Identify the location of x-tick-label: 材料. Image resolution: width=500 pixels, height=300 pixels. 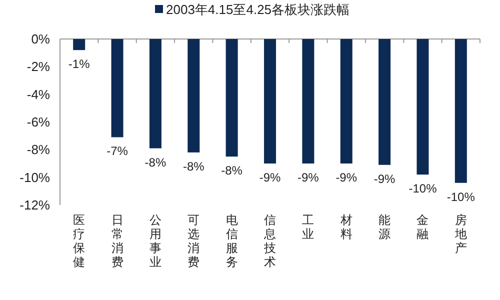
(345, 227).